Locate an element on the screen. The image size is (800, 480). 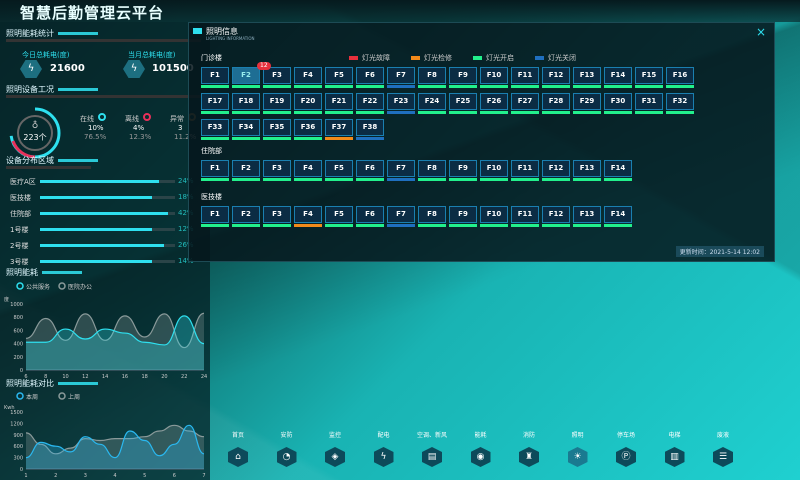
floor-tile: F38 is located at coordinates (370, 129).